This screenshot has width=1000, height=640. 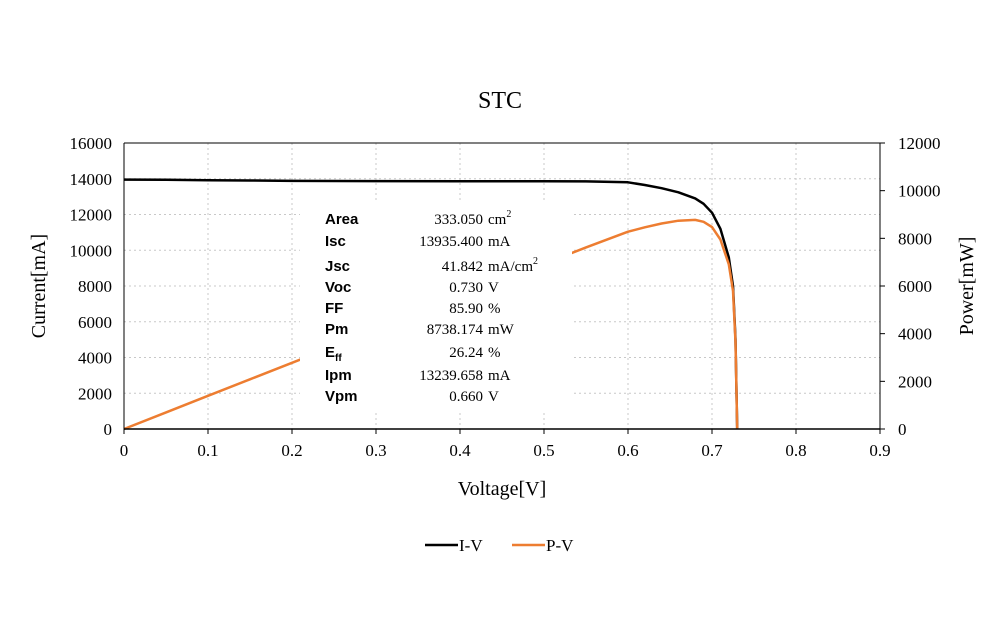 I want to click on x-tick-label: 0.6, so click(x=627, y=450).